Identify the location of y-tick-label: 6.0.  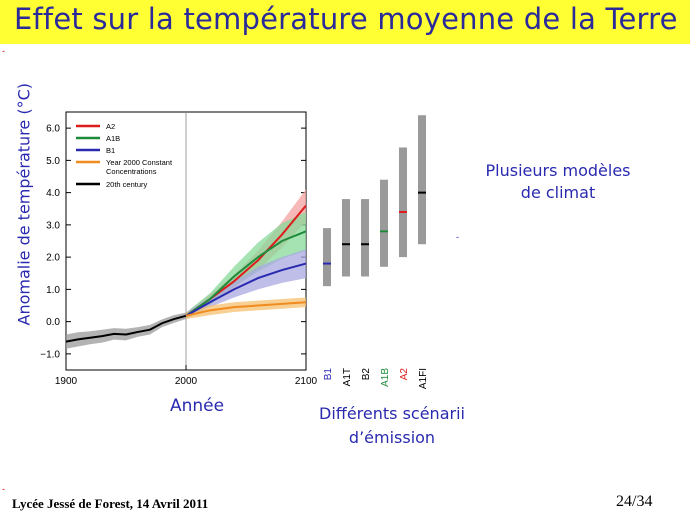
(53, 129).